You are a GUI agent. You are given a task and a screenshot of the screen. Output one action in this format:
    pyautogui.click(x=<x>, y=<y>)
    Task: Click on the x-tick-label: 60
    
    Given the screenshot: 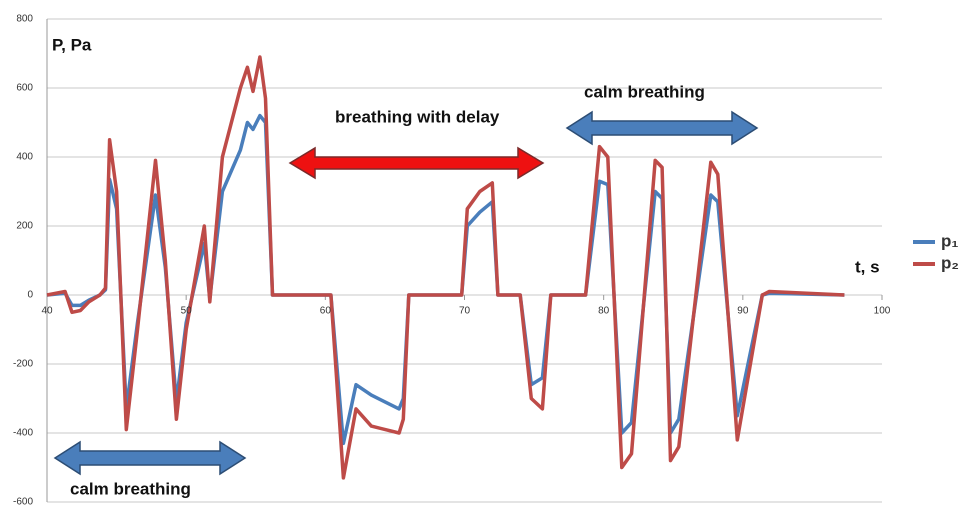 What is the action you would take?
    pyautogui.click(x=326, y=311)
    